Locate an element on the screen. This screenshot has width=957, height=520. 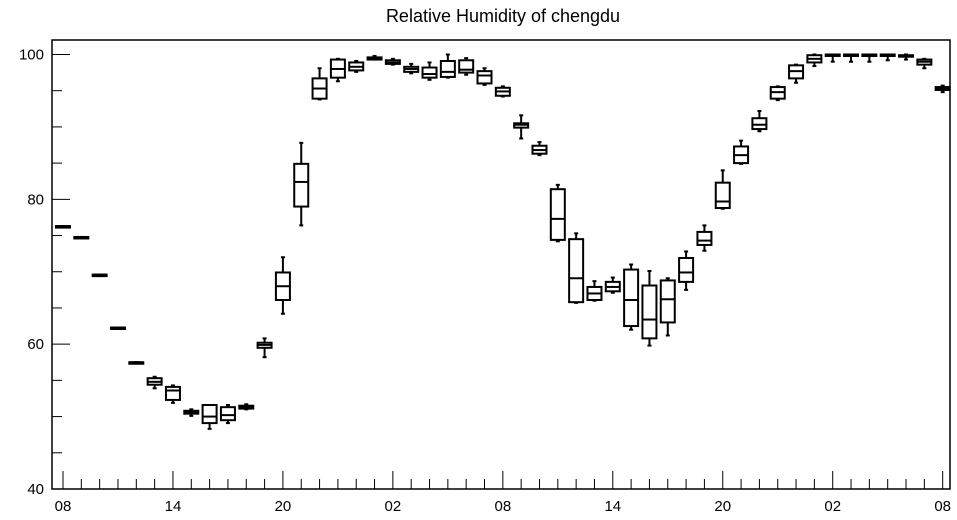
y-axis: 40 60 80 100 is located at coordinates (44, 272).